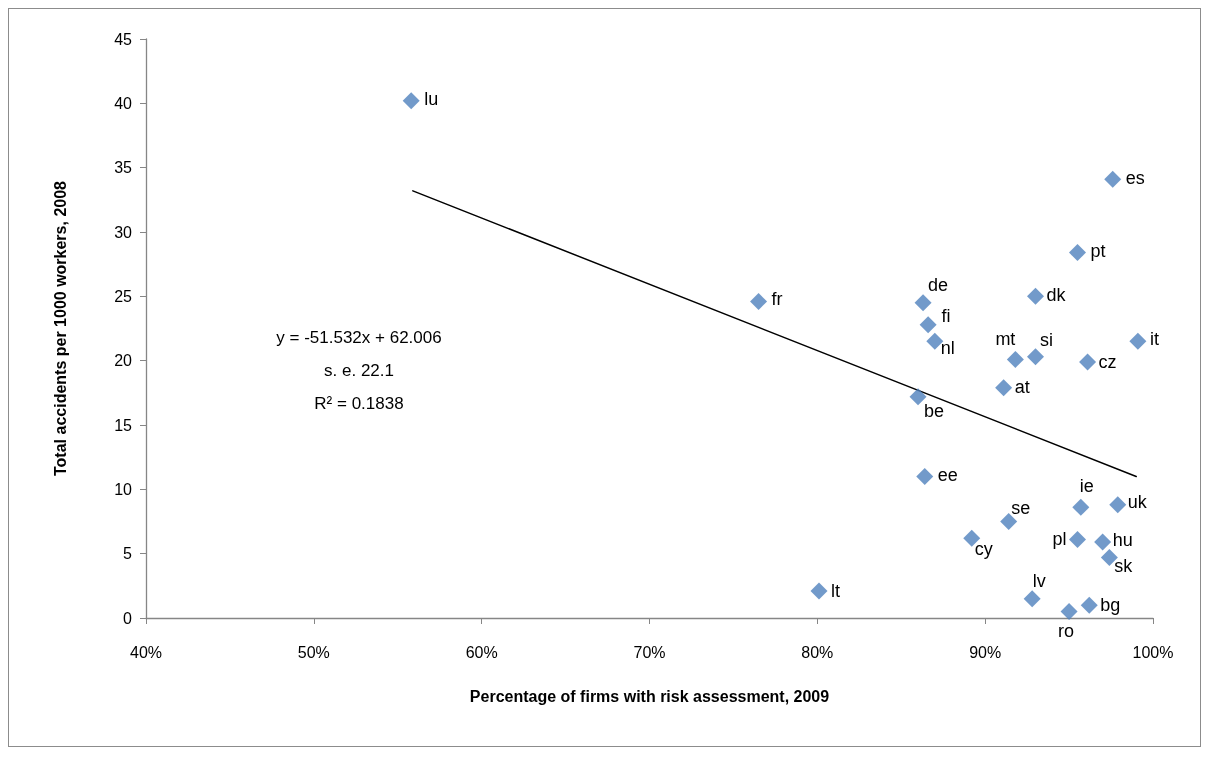 Image resolution: width=1209 pixels, height=757 pixels. Describe the element at coordinates (123, 489) in the screenshot. I see `y-tick-label: 10` at that location.